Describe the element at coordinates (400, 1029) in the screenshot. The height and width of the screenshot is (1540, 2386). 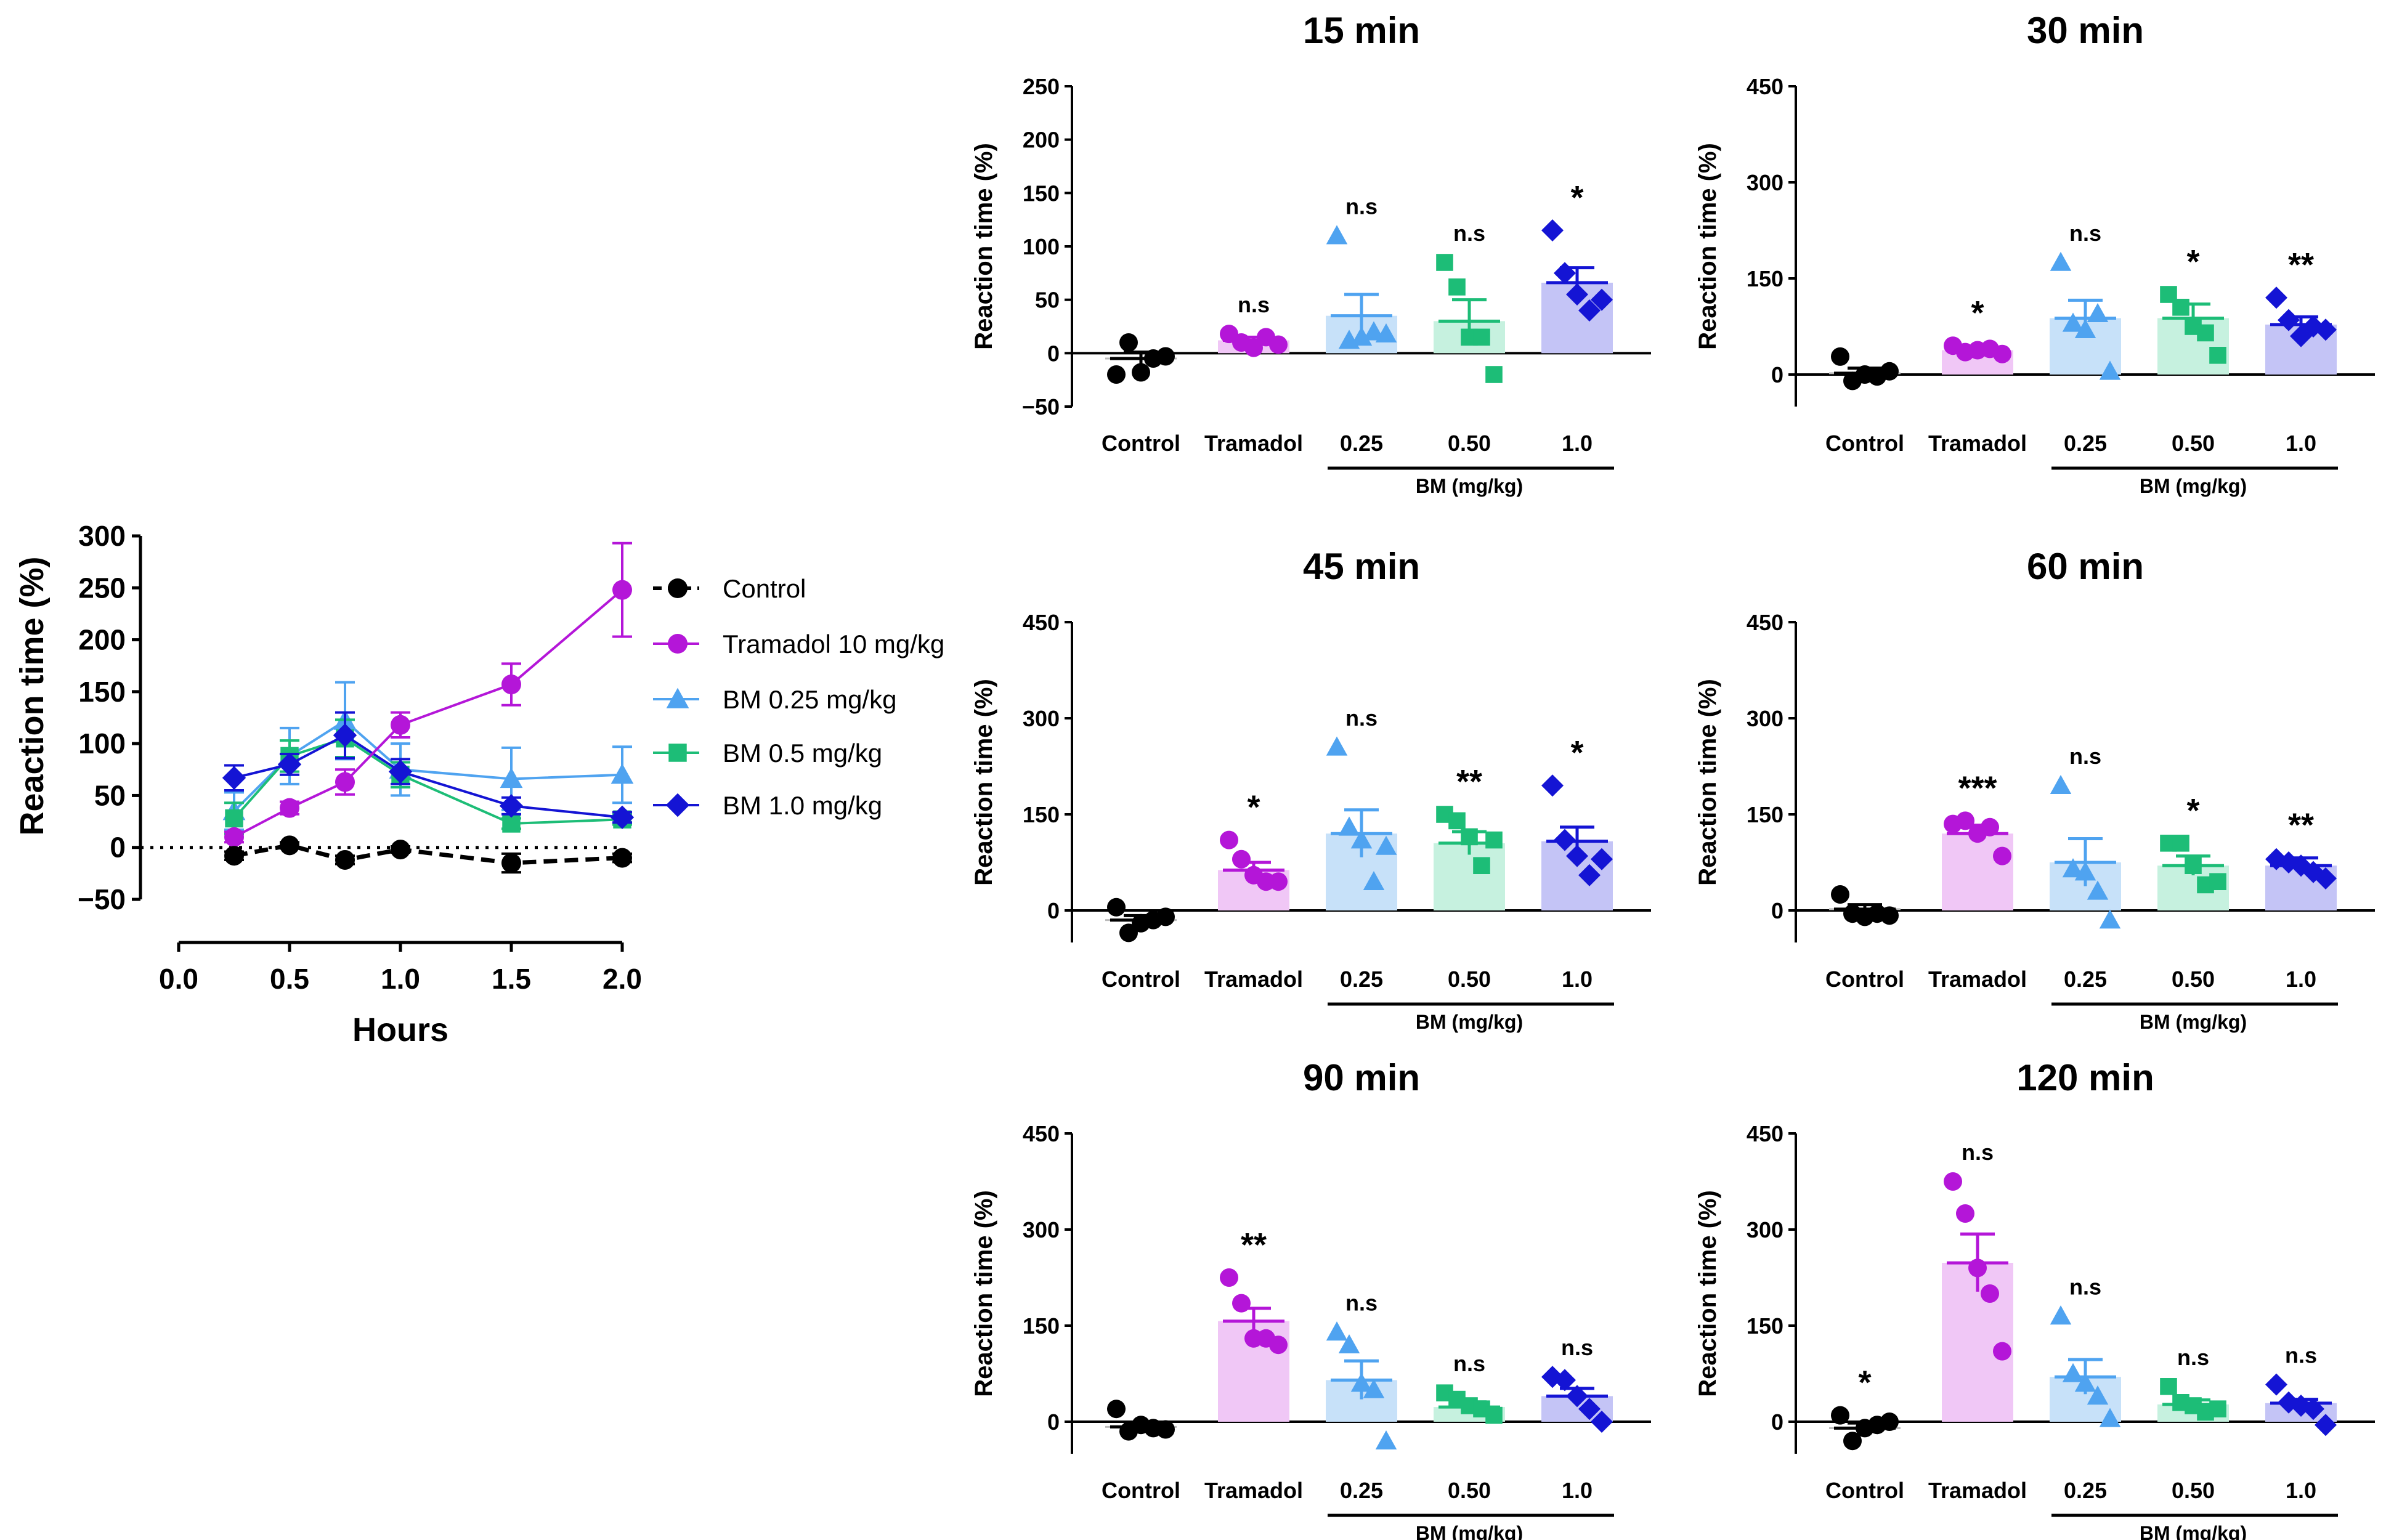
I see `x-axis-label: Hours` at that location.